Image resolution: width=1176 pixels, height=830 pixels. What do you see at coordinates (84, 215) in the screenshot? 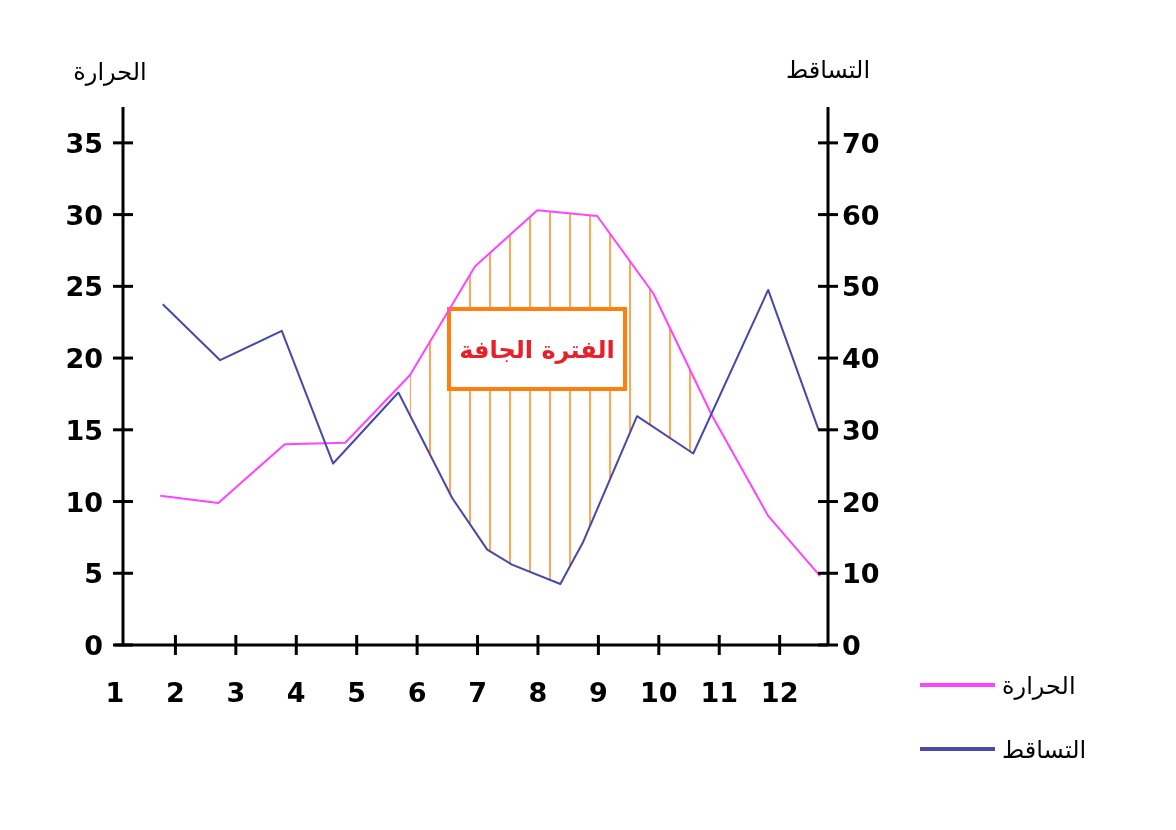
I see `y-tick-label: 30` at bounding box center [84, 215].